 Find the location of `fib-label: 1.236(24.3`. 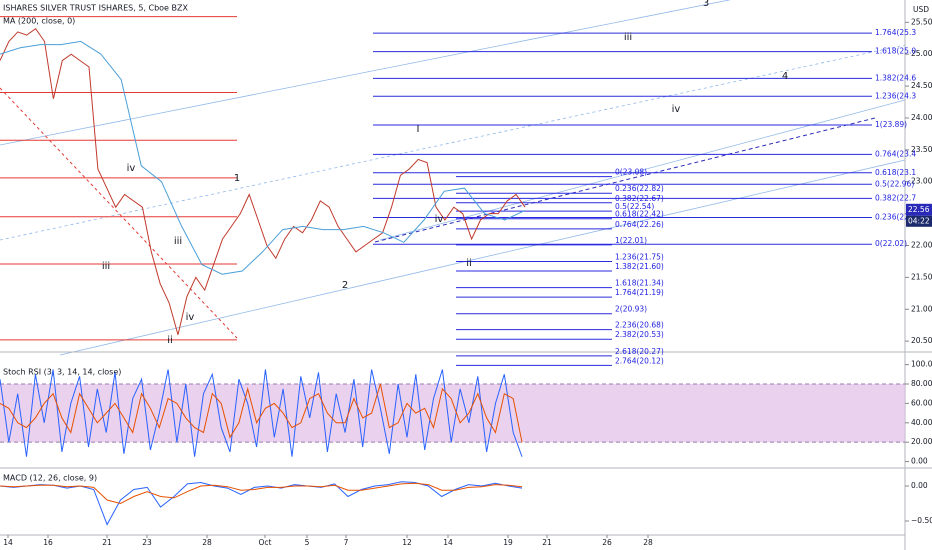

fib-label: 1.236(24.3 is located at coordinates (895, 95).